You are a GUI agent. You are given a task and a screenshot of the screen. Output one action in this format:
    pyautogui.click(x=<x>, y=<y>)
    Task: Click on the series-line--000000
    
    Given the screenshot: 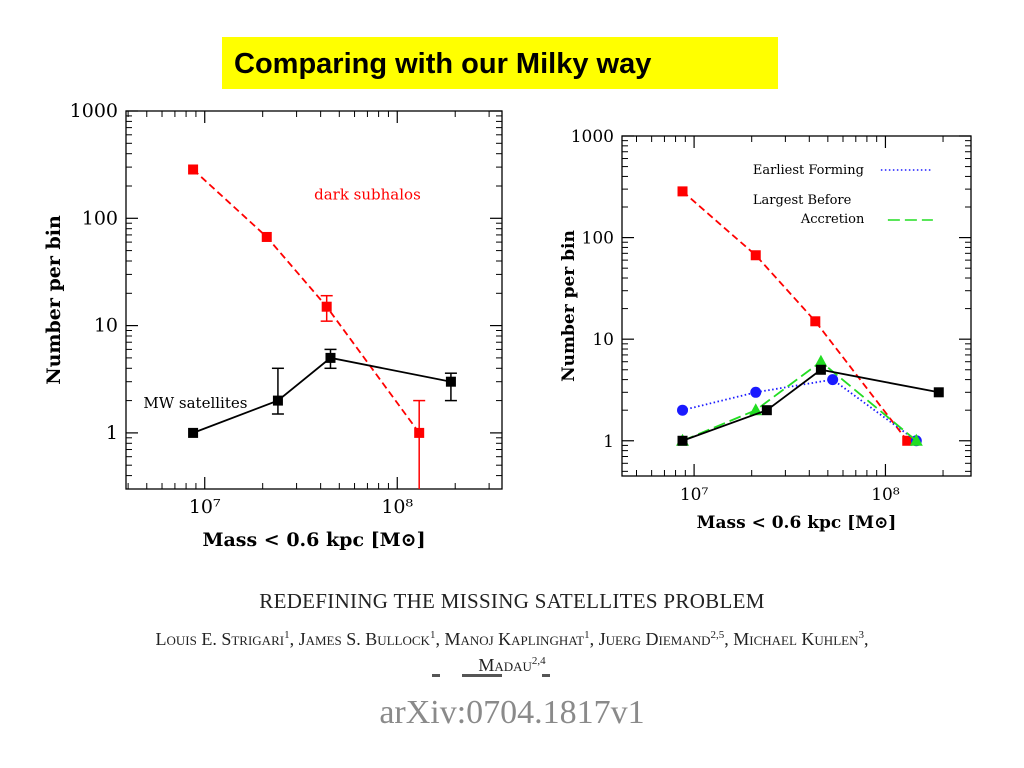 What is the action you would take?
    pyautogui.click(x=810, y=405)
    